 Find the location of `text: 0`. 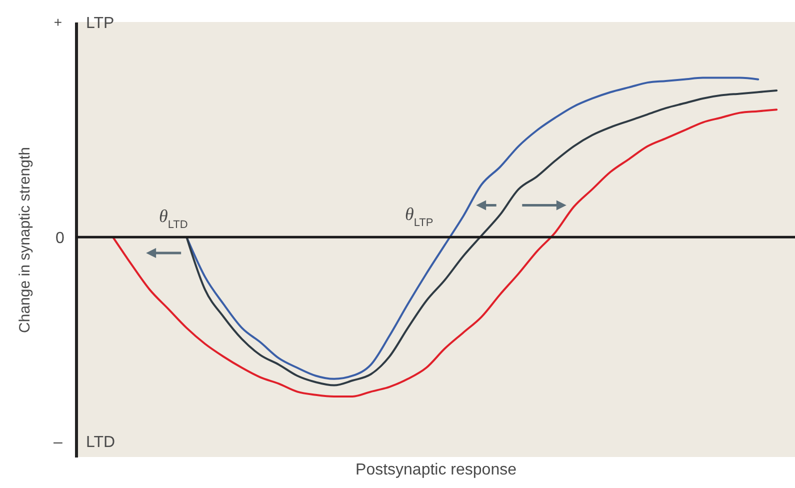

text: 0 is located at coordinates (60, 238).